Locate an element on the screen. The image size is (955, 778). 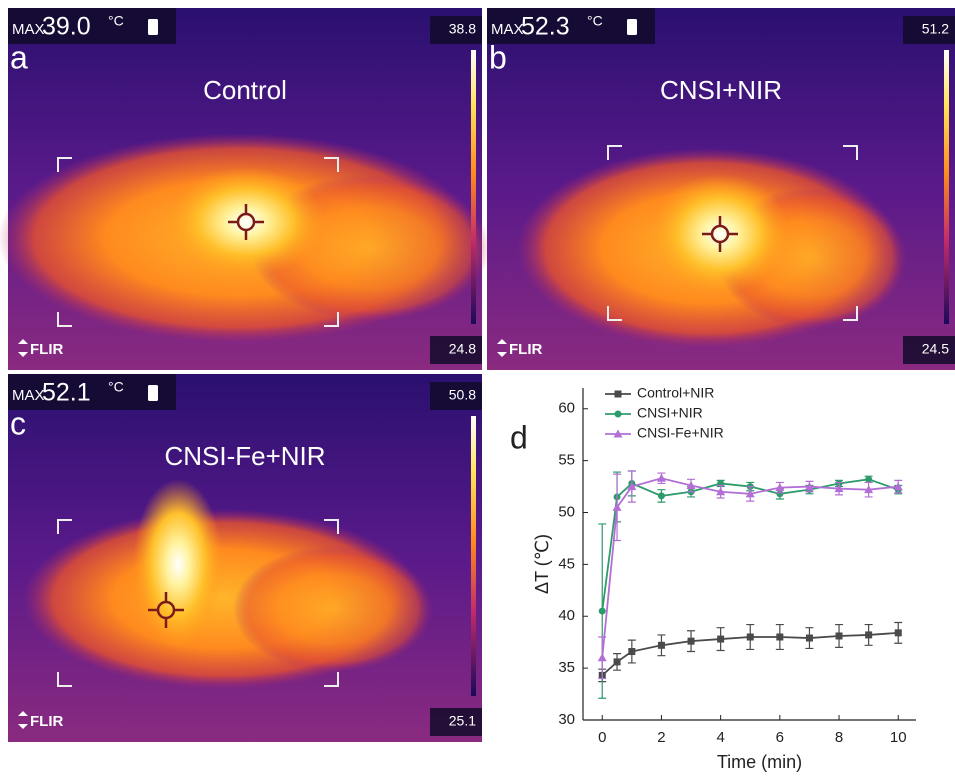
legend-label: Control+NIR is located at coordinates (675, 393).